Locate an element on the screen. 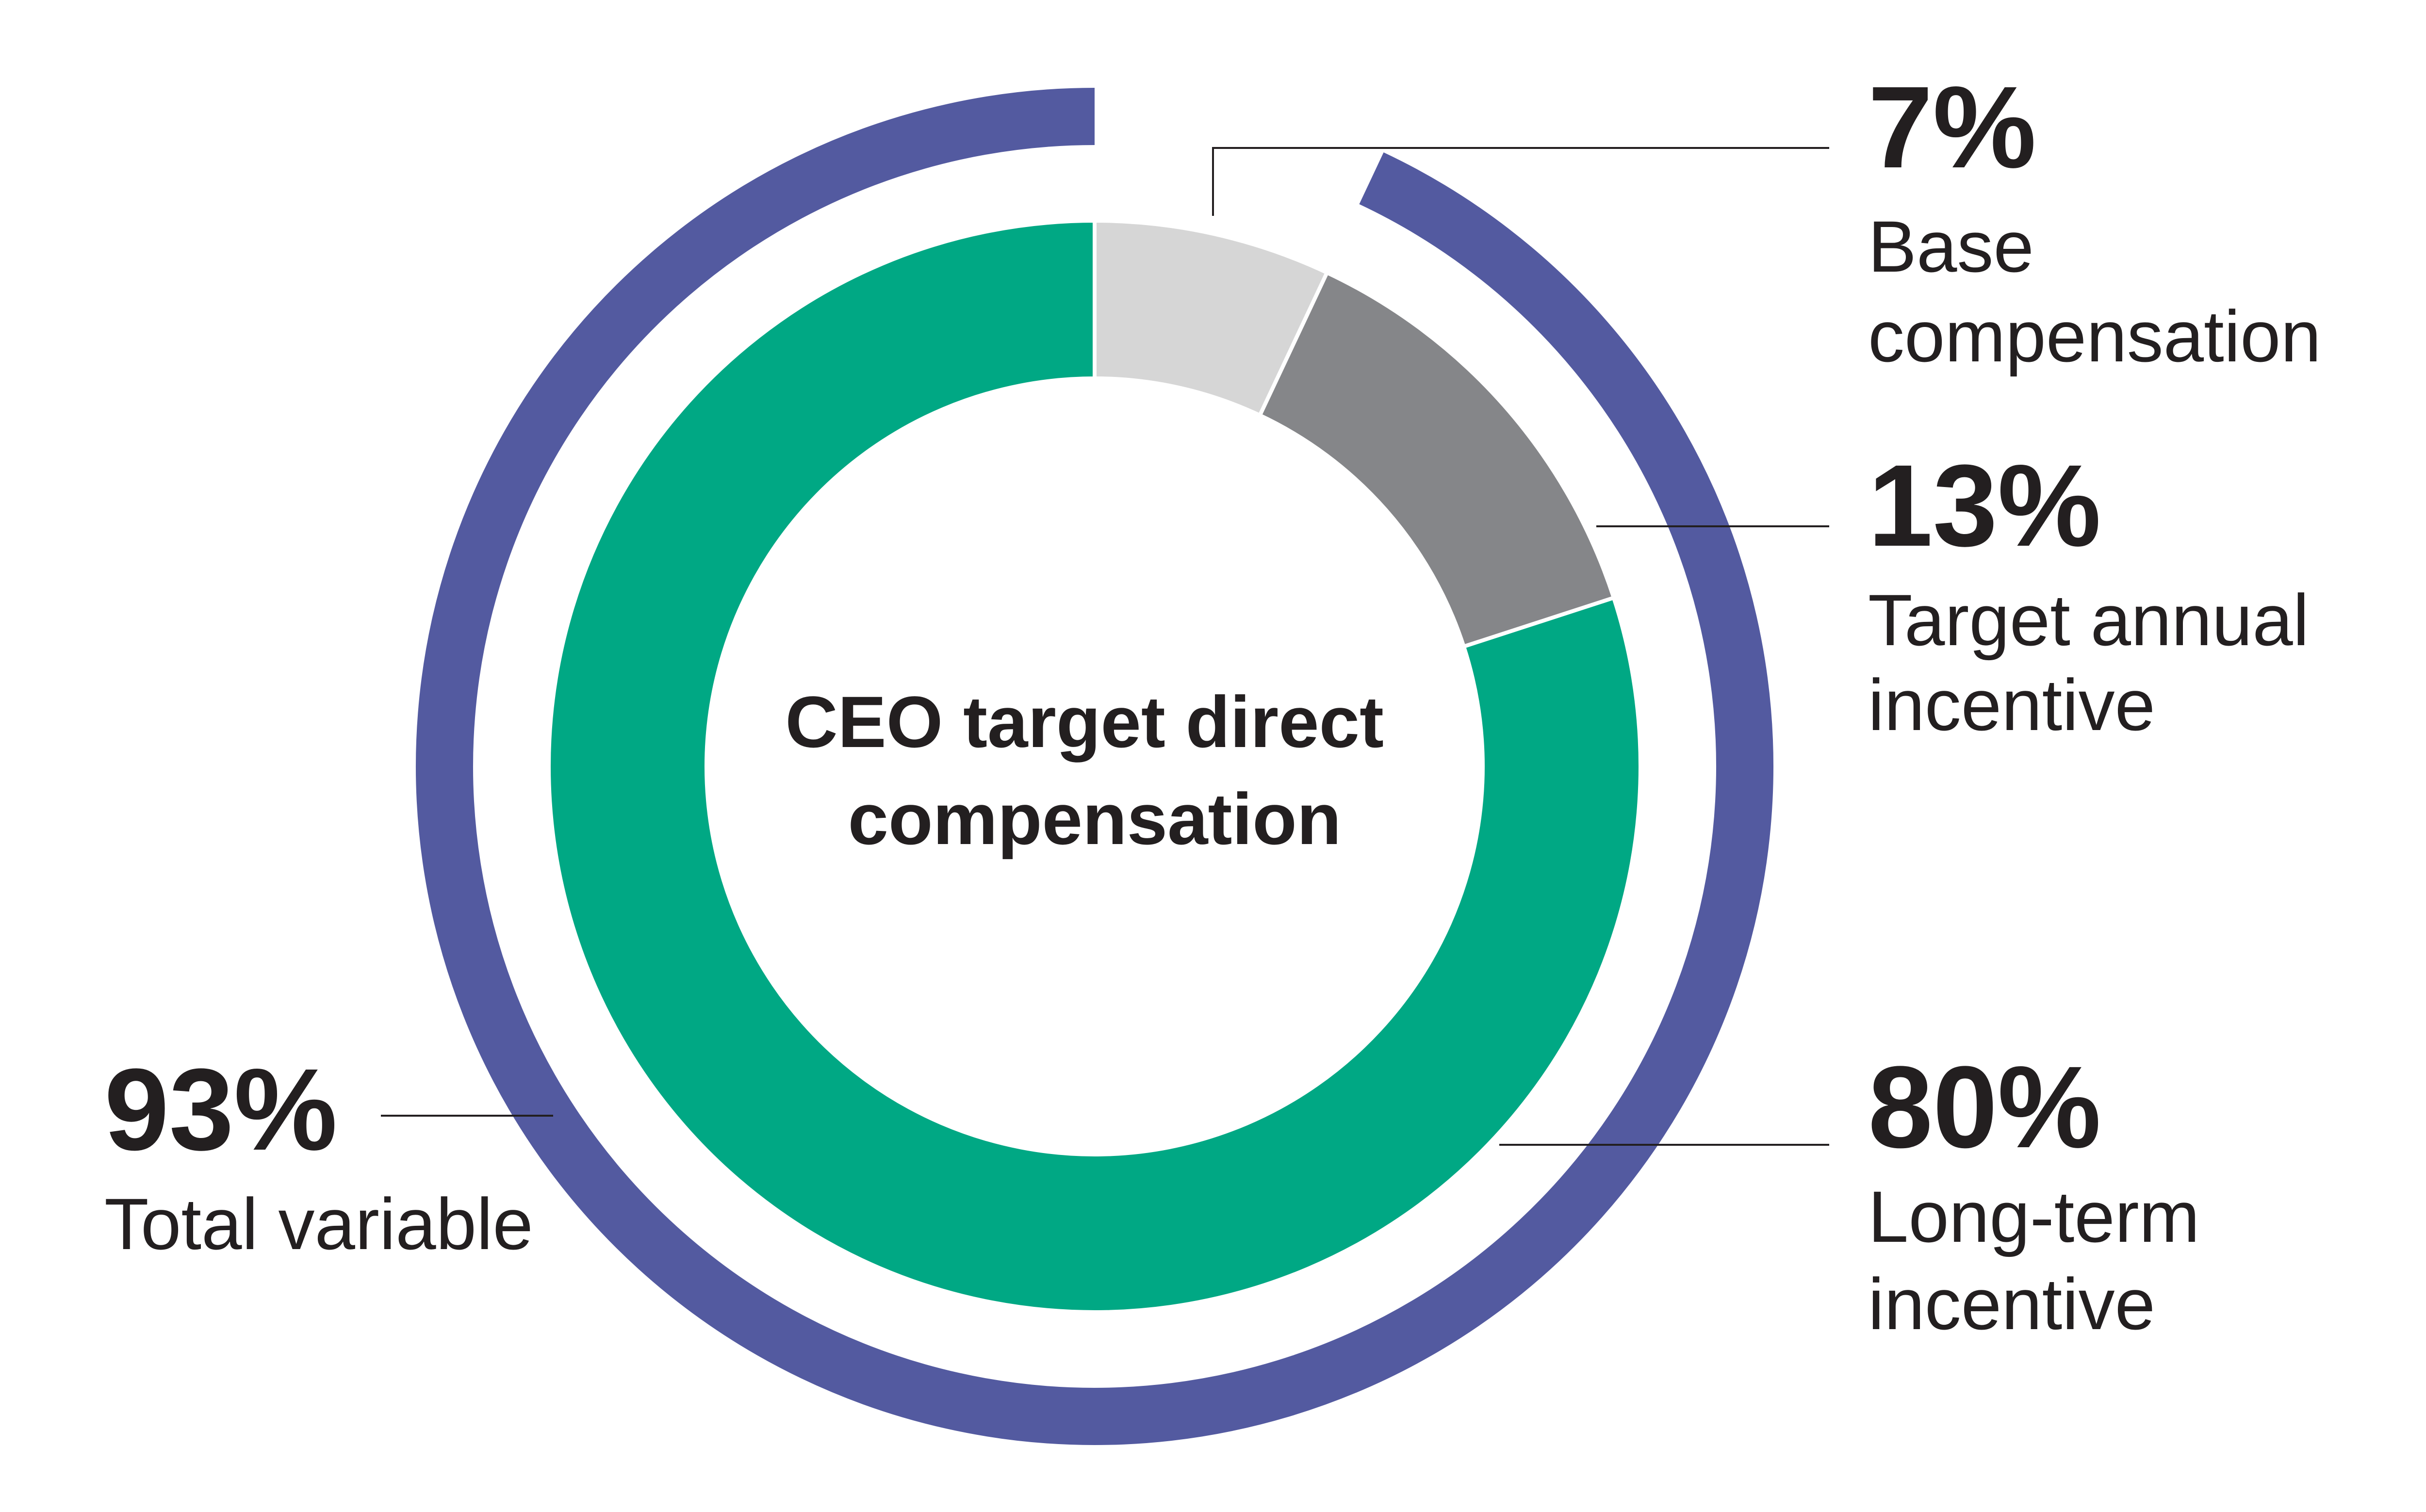 This screenshot has width=2426, height=1512. total-variable-label: Total variable is located at coordinates (318, 1224).